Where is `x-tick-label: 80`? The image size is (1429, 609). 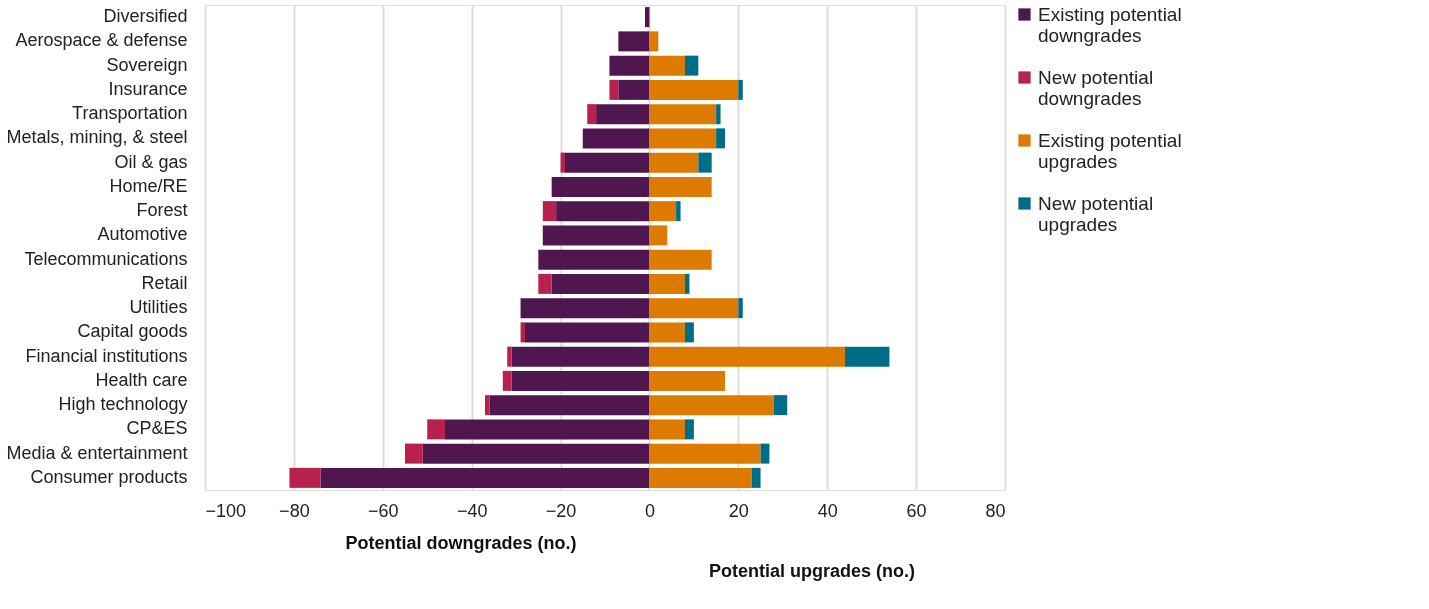 x-tick-label: 80 is located at coordinates (995, 510).